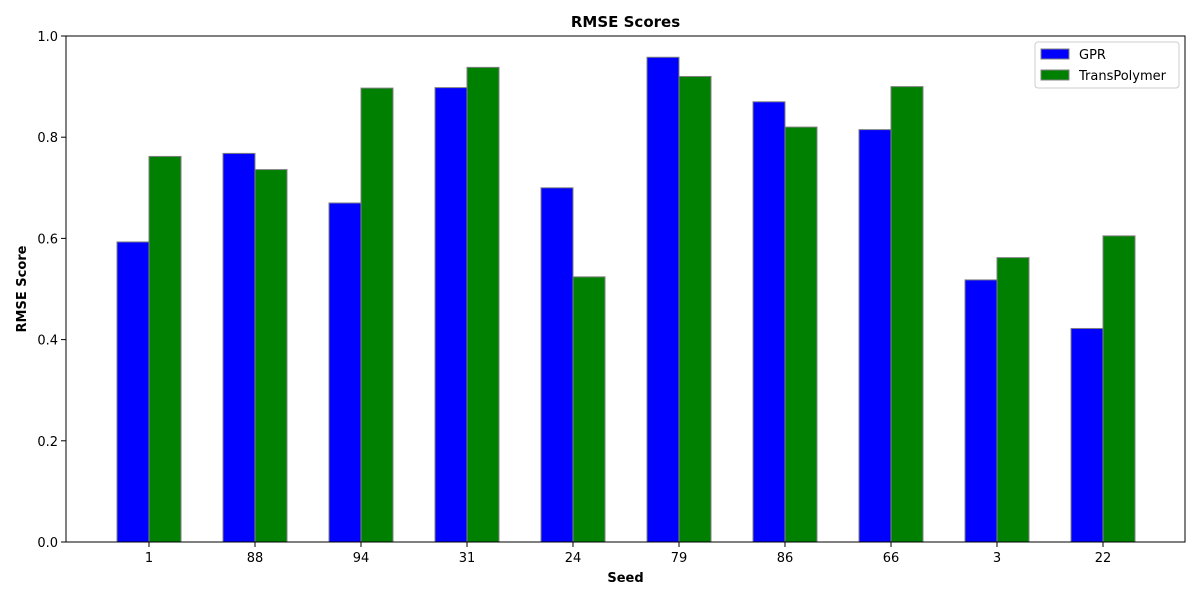 The width and height of the screenshot is (1200, 600). Describe the element at coordinates (22, 288) in the screenshot. I see `y-axis-label: RMSE Score` at that location.